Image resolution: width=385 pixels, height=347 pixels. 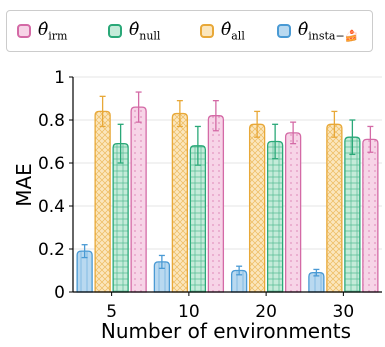 I want to click on y-tick-label: 0.2, so click(x=51, y=250).